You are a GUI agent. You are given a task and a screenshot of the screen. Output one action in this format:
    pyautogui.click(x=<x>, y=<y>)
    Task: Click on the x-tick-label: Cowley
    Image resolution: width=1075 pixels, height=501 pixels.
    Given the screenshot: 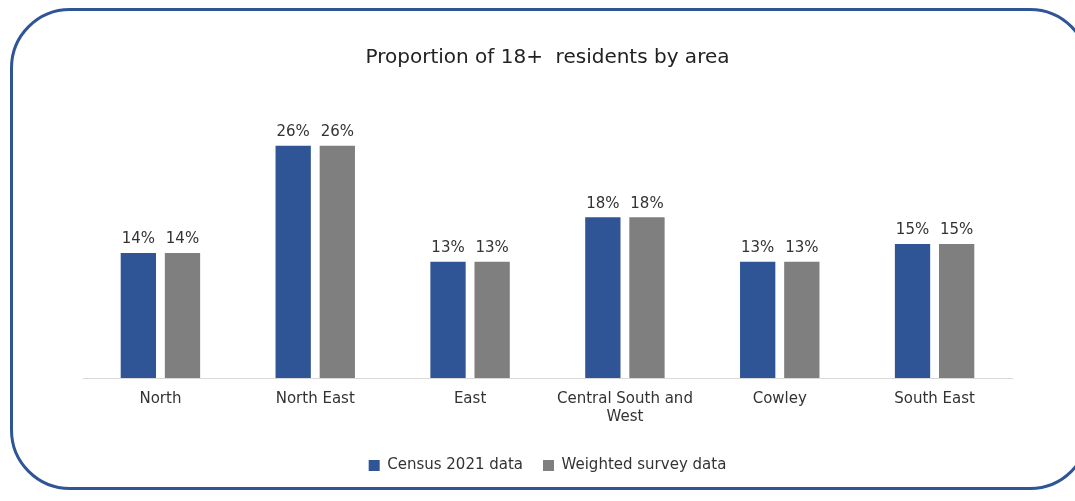 What is the action you would take?
    pyautogui.click(x=779, y=397)
    